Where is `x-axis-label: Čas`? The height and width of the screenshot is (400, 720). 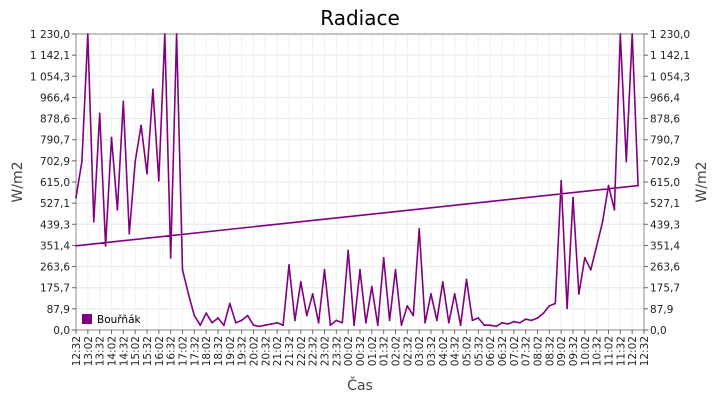 x-axis-label: Čas is located at coordinates (360, 385).